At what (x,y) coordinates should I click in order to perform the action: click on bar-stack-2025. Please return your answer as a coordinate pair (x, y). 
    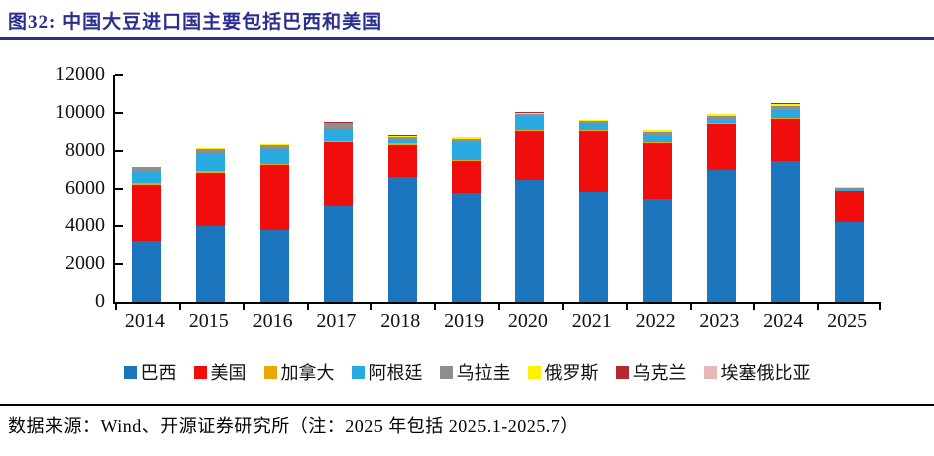
    Looking at the image, I should click on (849, 244).